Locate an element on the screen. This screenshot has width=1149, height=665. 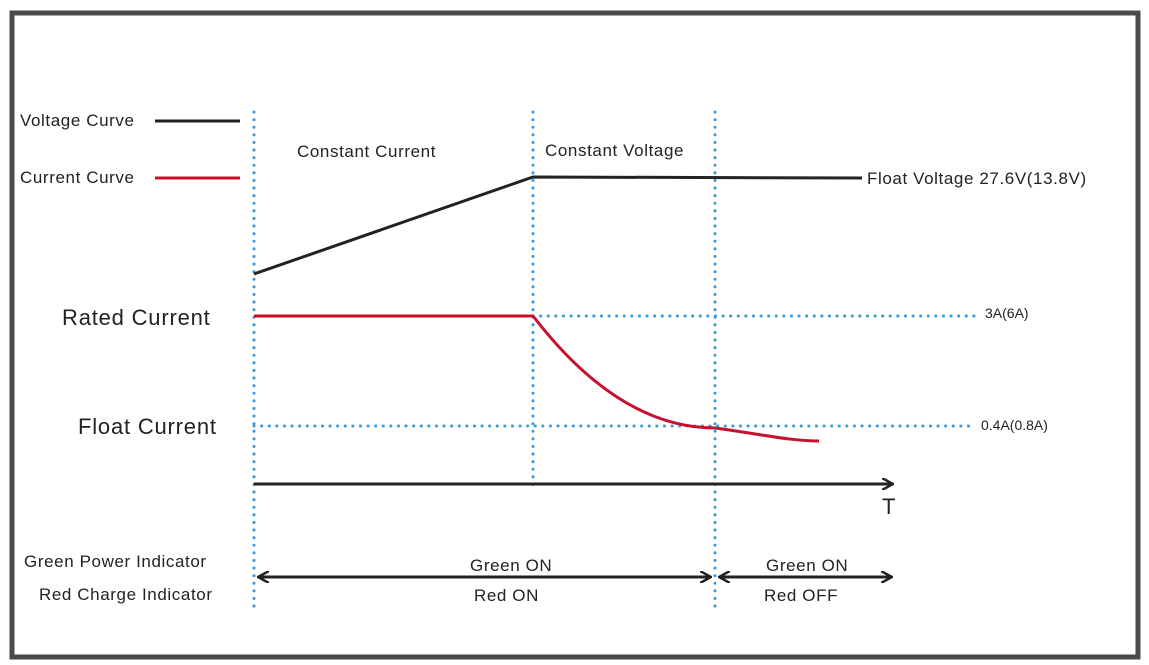
constant-voltage-label: Constant Voltage is located at coordinates (614, 150).